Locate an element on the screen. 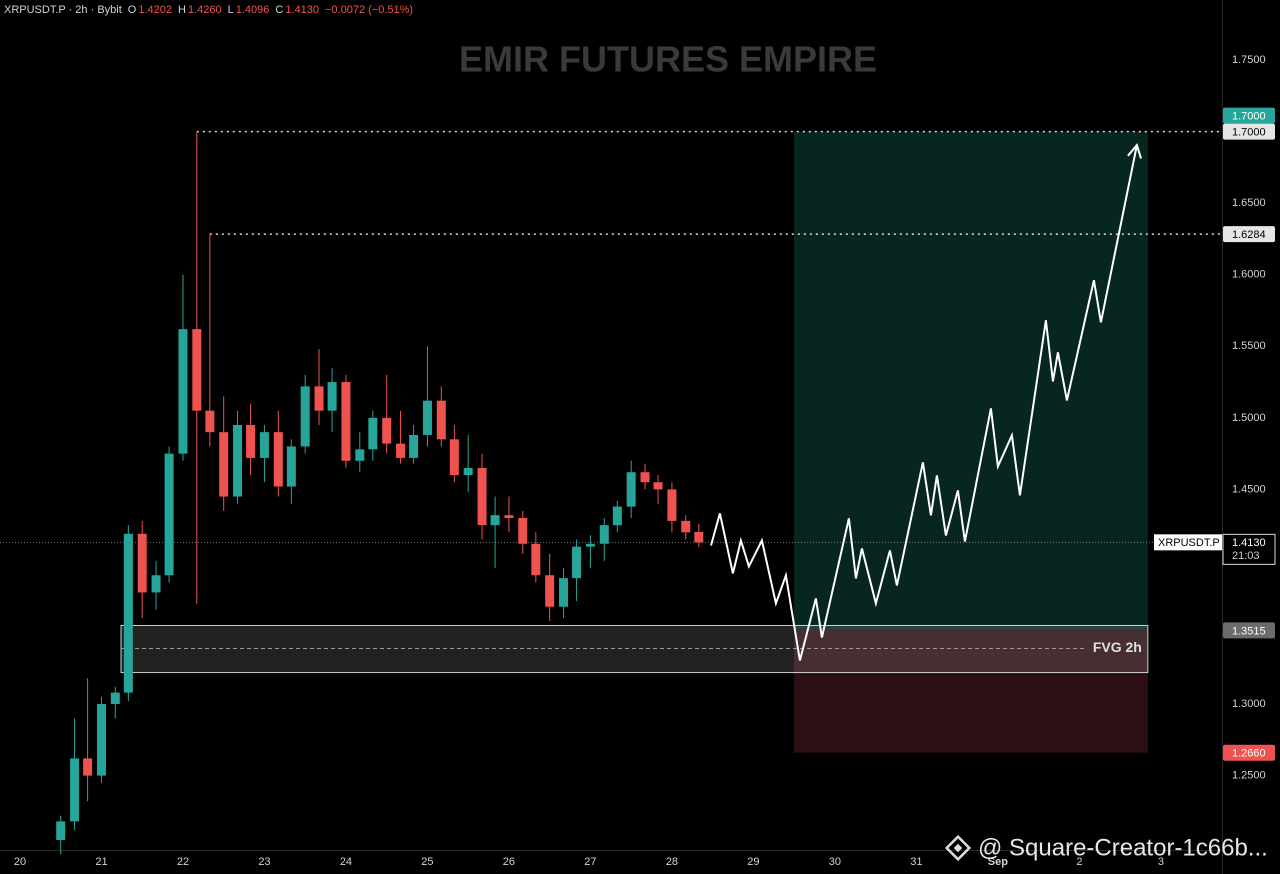  current-price: 1.4130 is located at coordinates (1249, 543).